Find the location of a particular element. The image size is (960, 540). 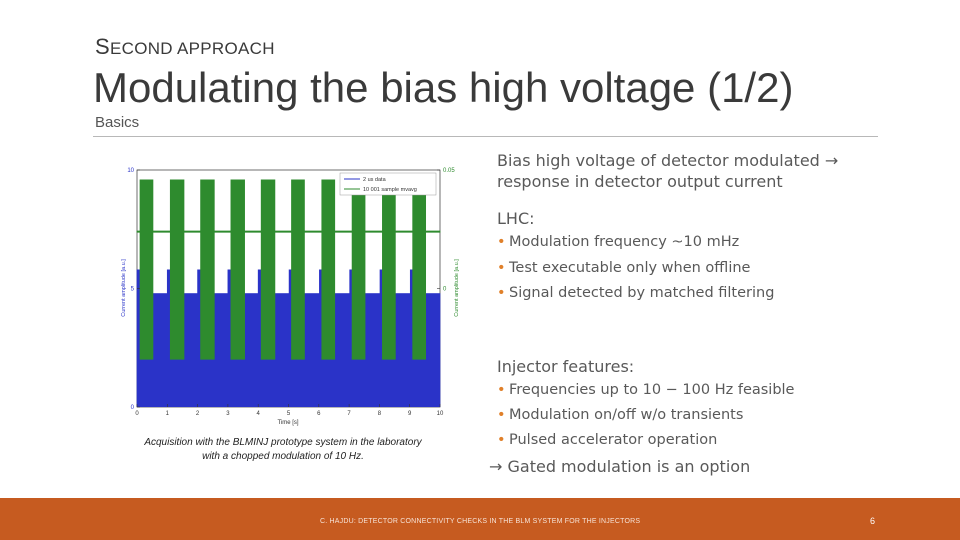

x-tick-label: 7 is located at coordinates (349, 414).